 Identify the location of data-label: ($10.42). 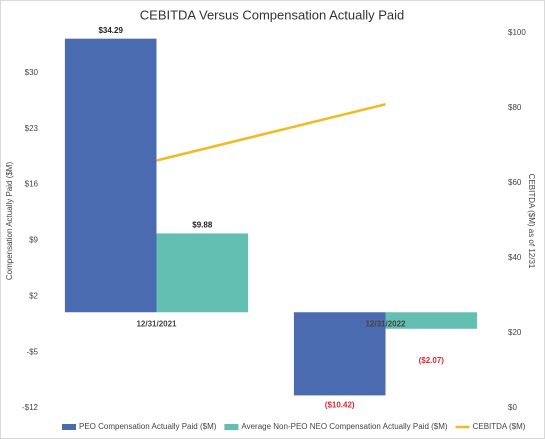
(340, 405).